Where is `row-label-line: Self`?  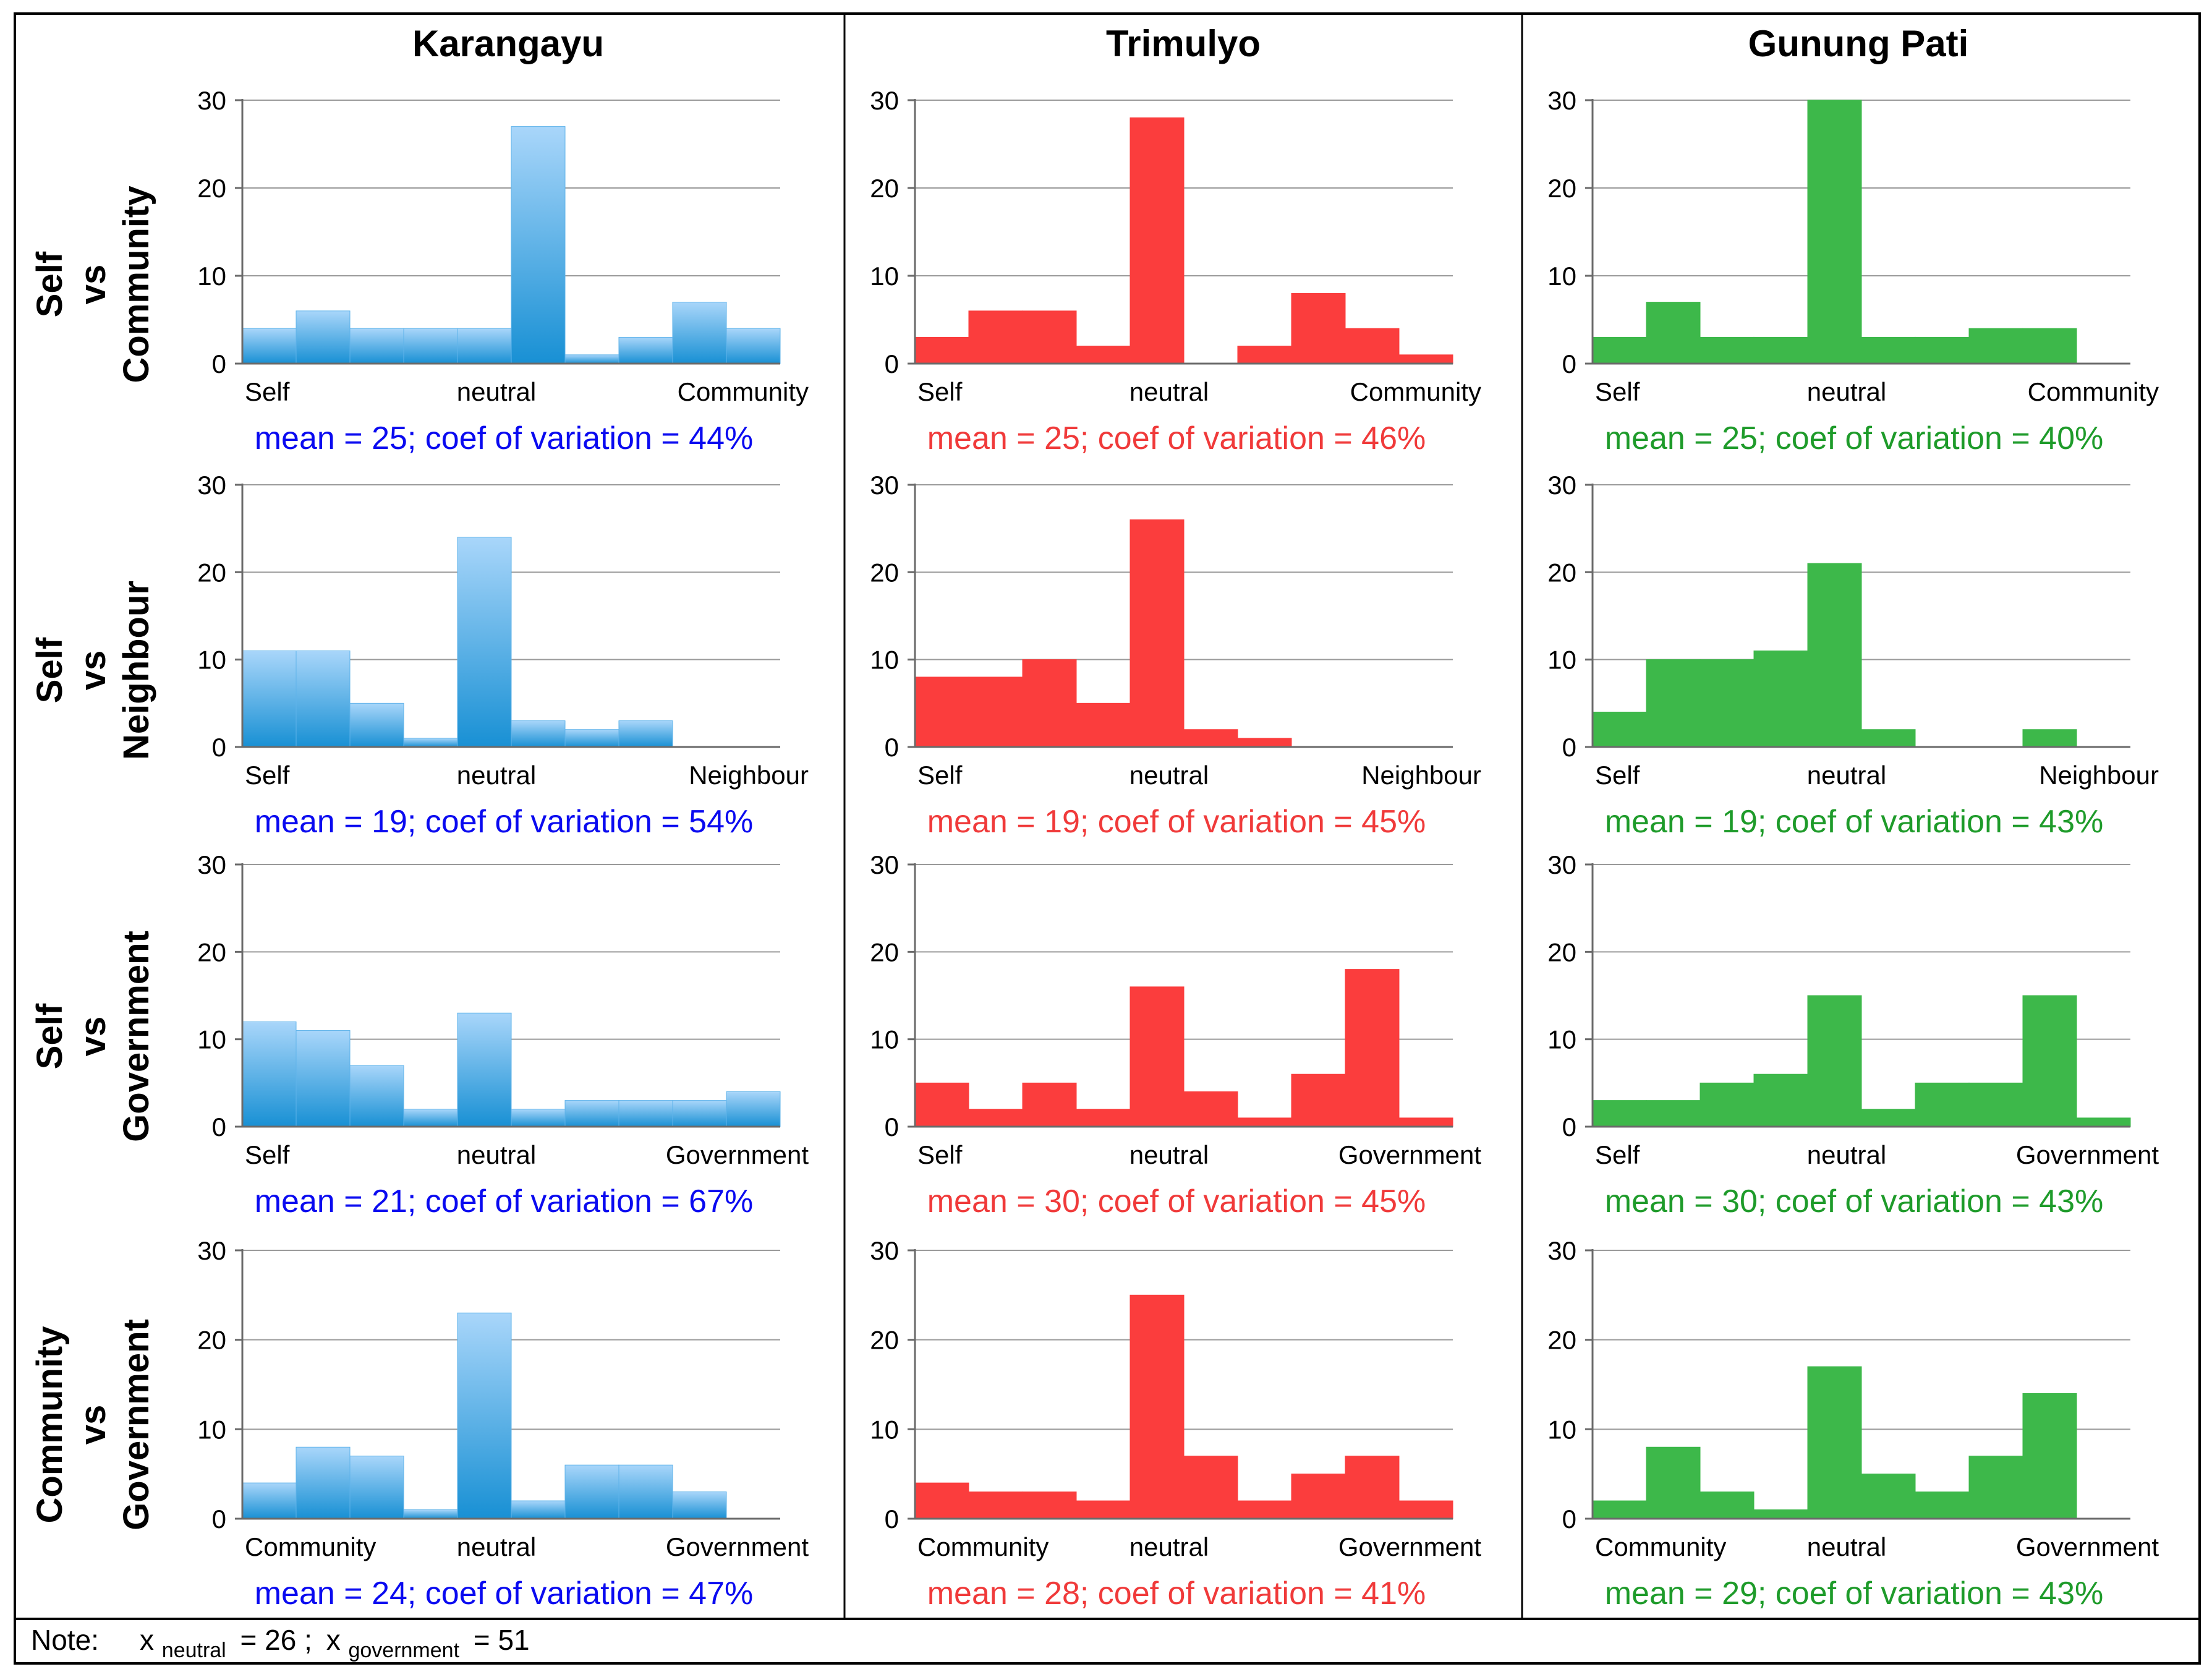
row-label-line: Self is located at coordinates (50, 284).